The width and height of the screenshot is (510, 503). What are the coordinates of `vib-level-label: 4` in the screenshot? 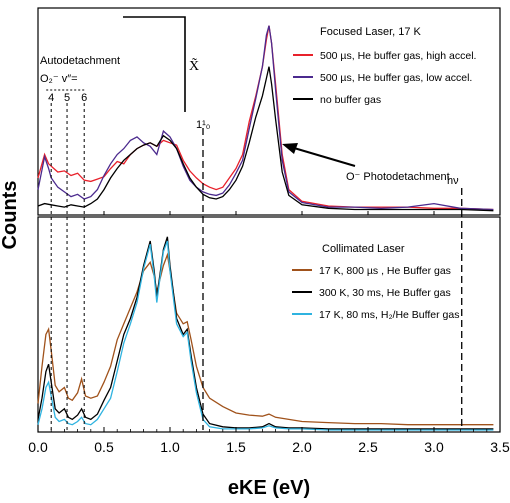 It's located at (51, 98).